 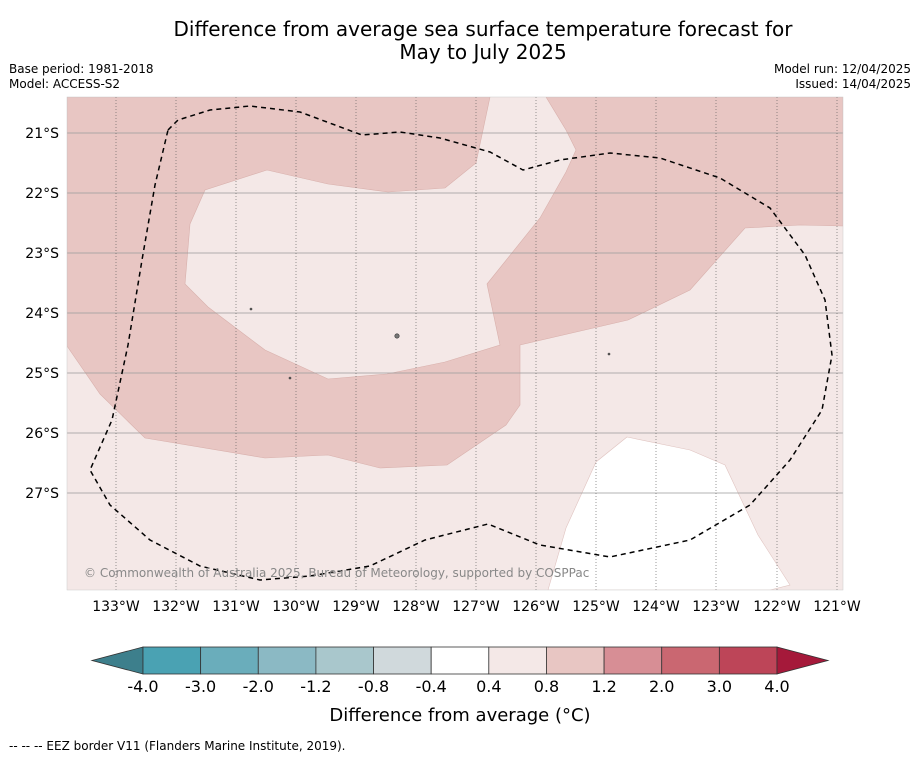 I want to click on latitude-label: 24°S, so click(x=42, y=314).